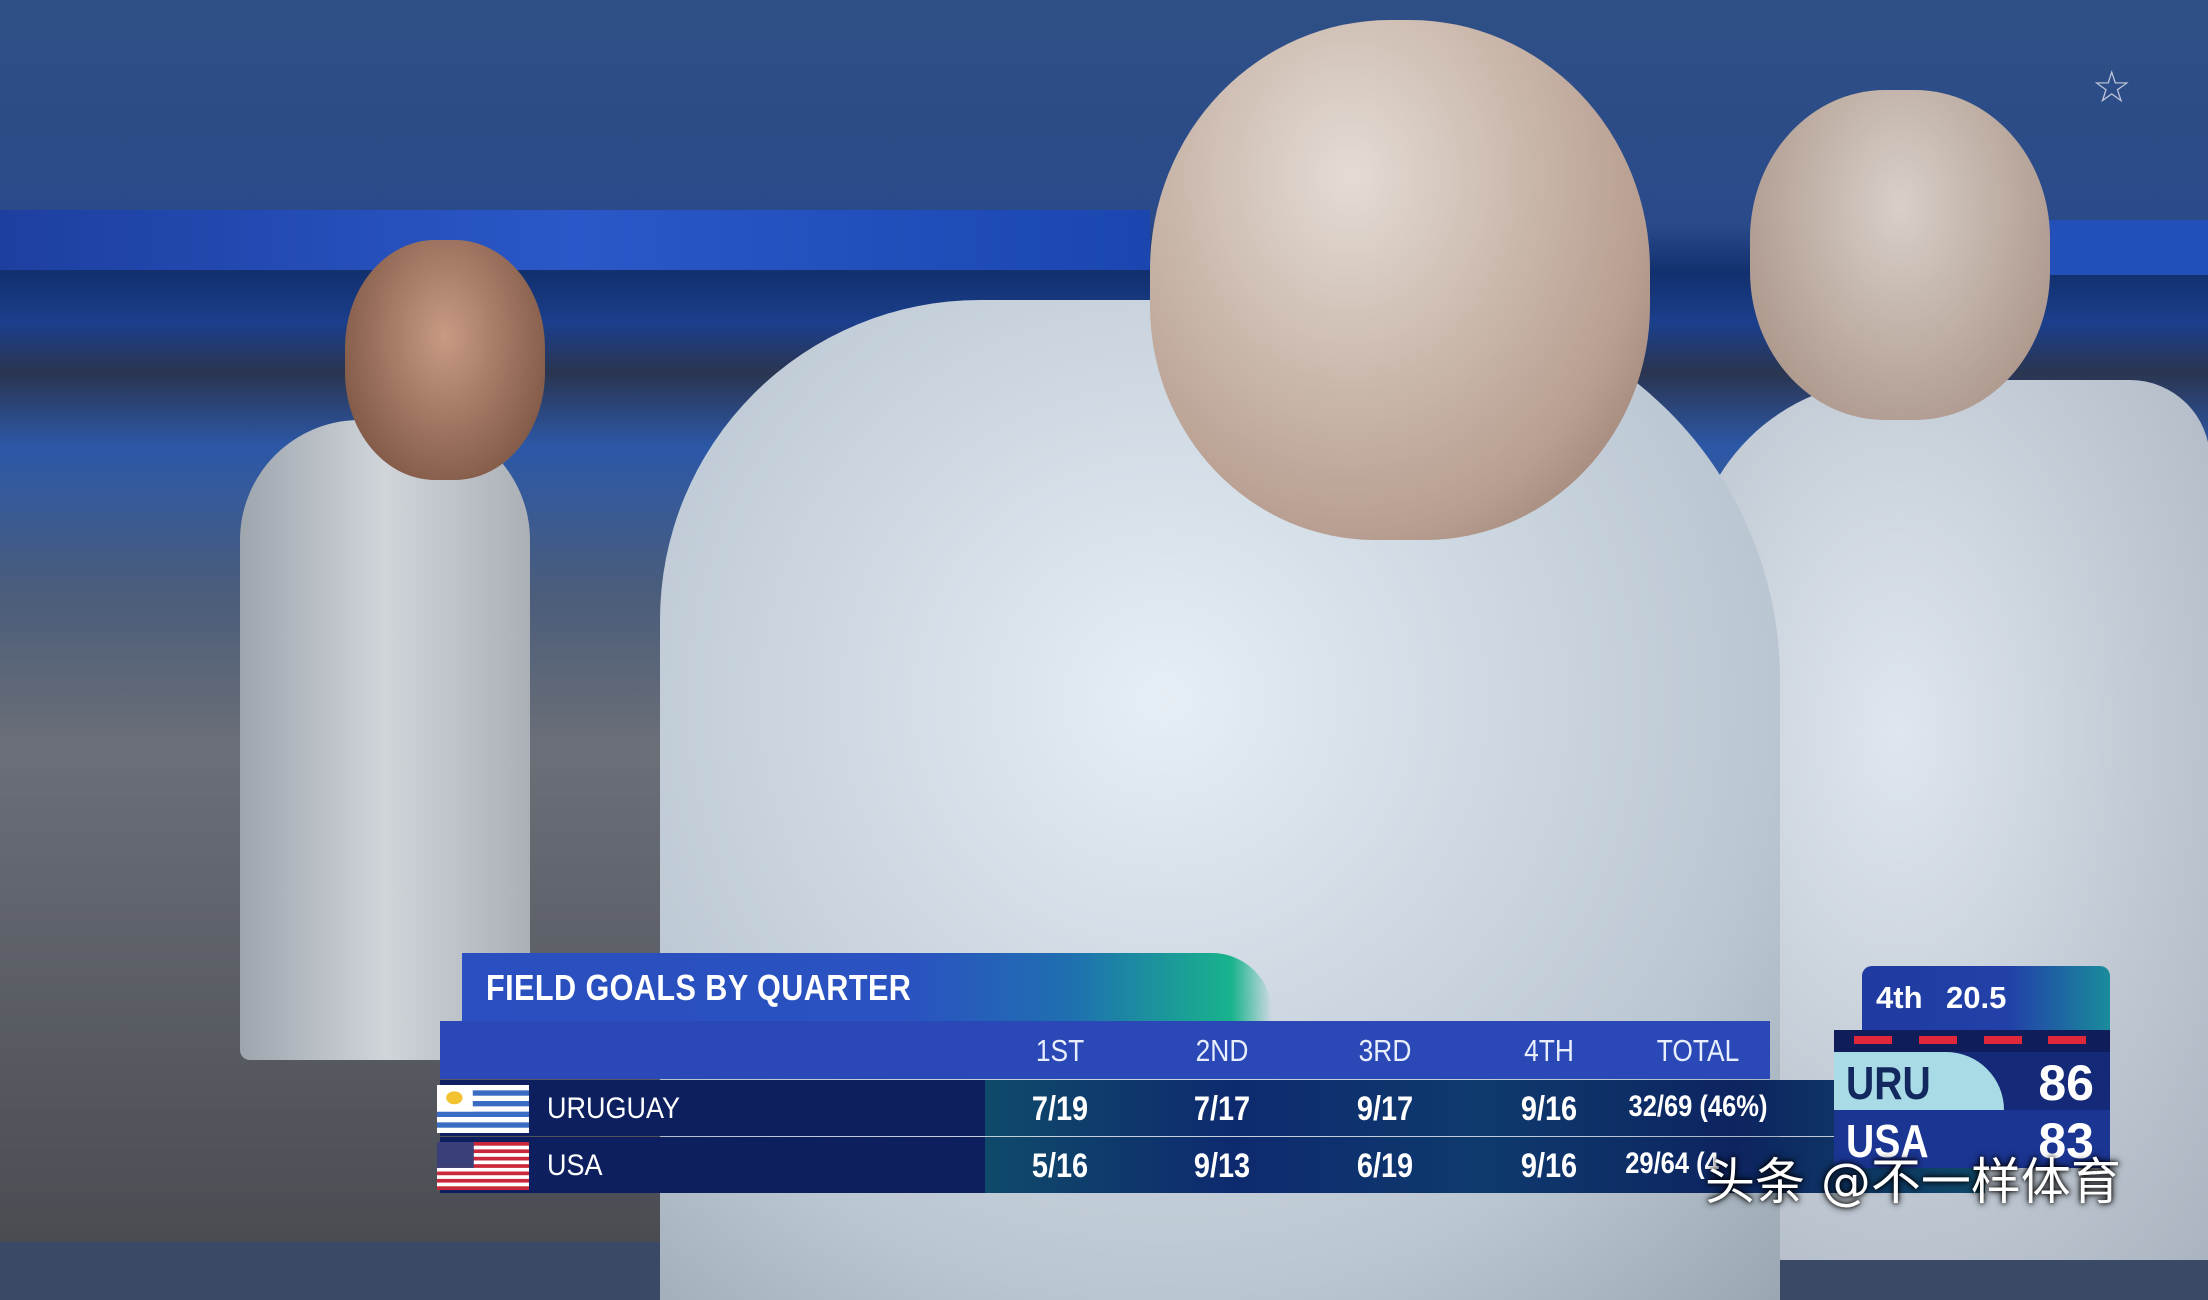 The width and height of the screenshot is (2208, 1300). I want to click on team-score: 83, so click(2066, 1141).